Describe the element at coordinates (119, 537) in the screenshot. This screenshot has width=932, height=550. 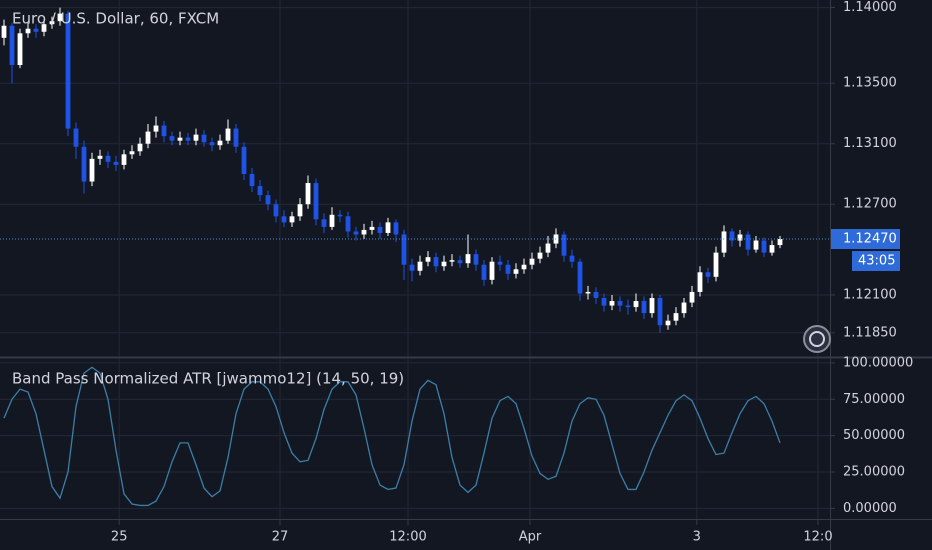
I see `x-tick-label: 25` at that location.